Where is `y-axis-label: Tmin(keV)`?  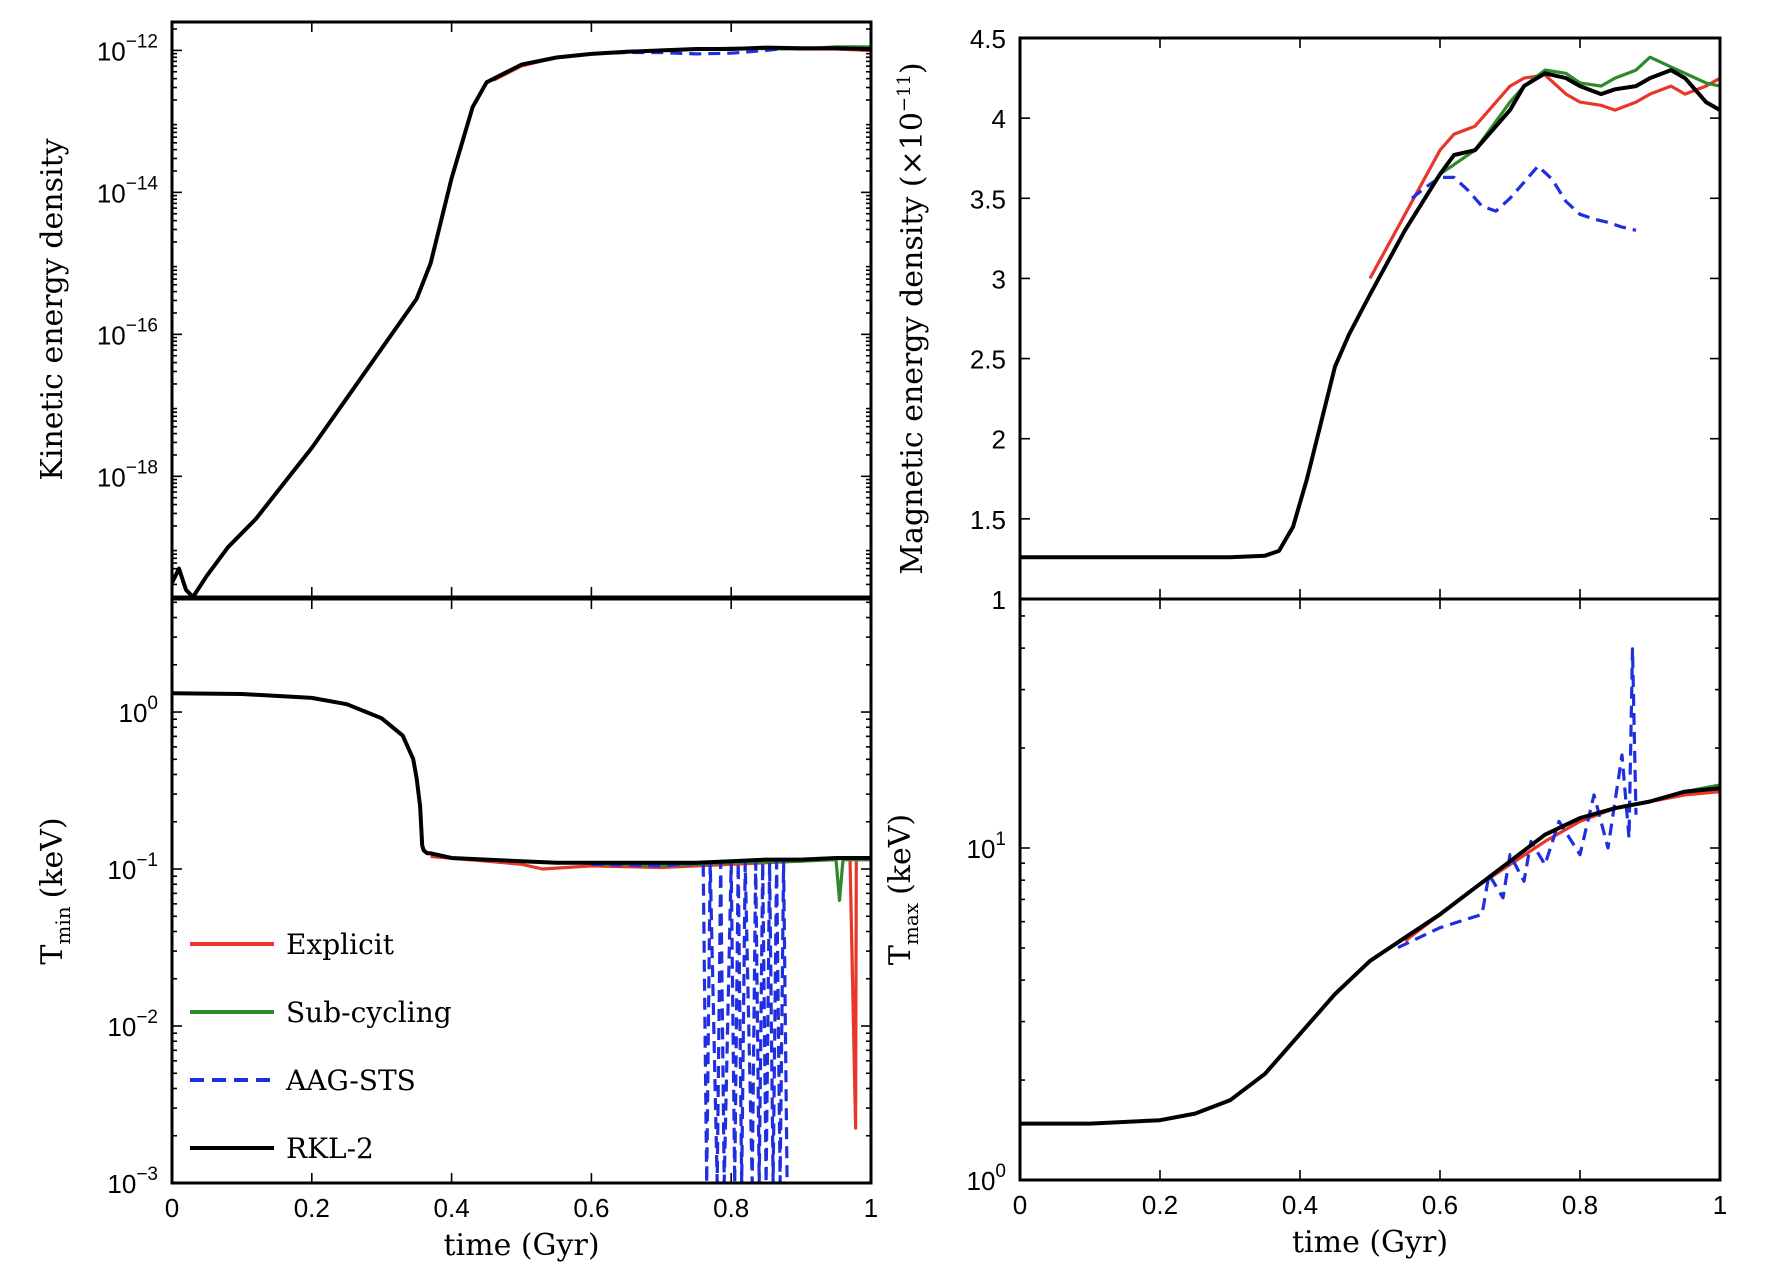
y-axis-label: Tmin(keV) is located at coordinates (55, 890).